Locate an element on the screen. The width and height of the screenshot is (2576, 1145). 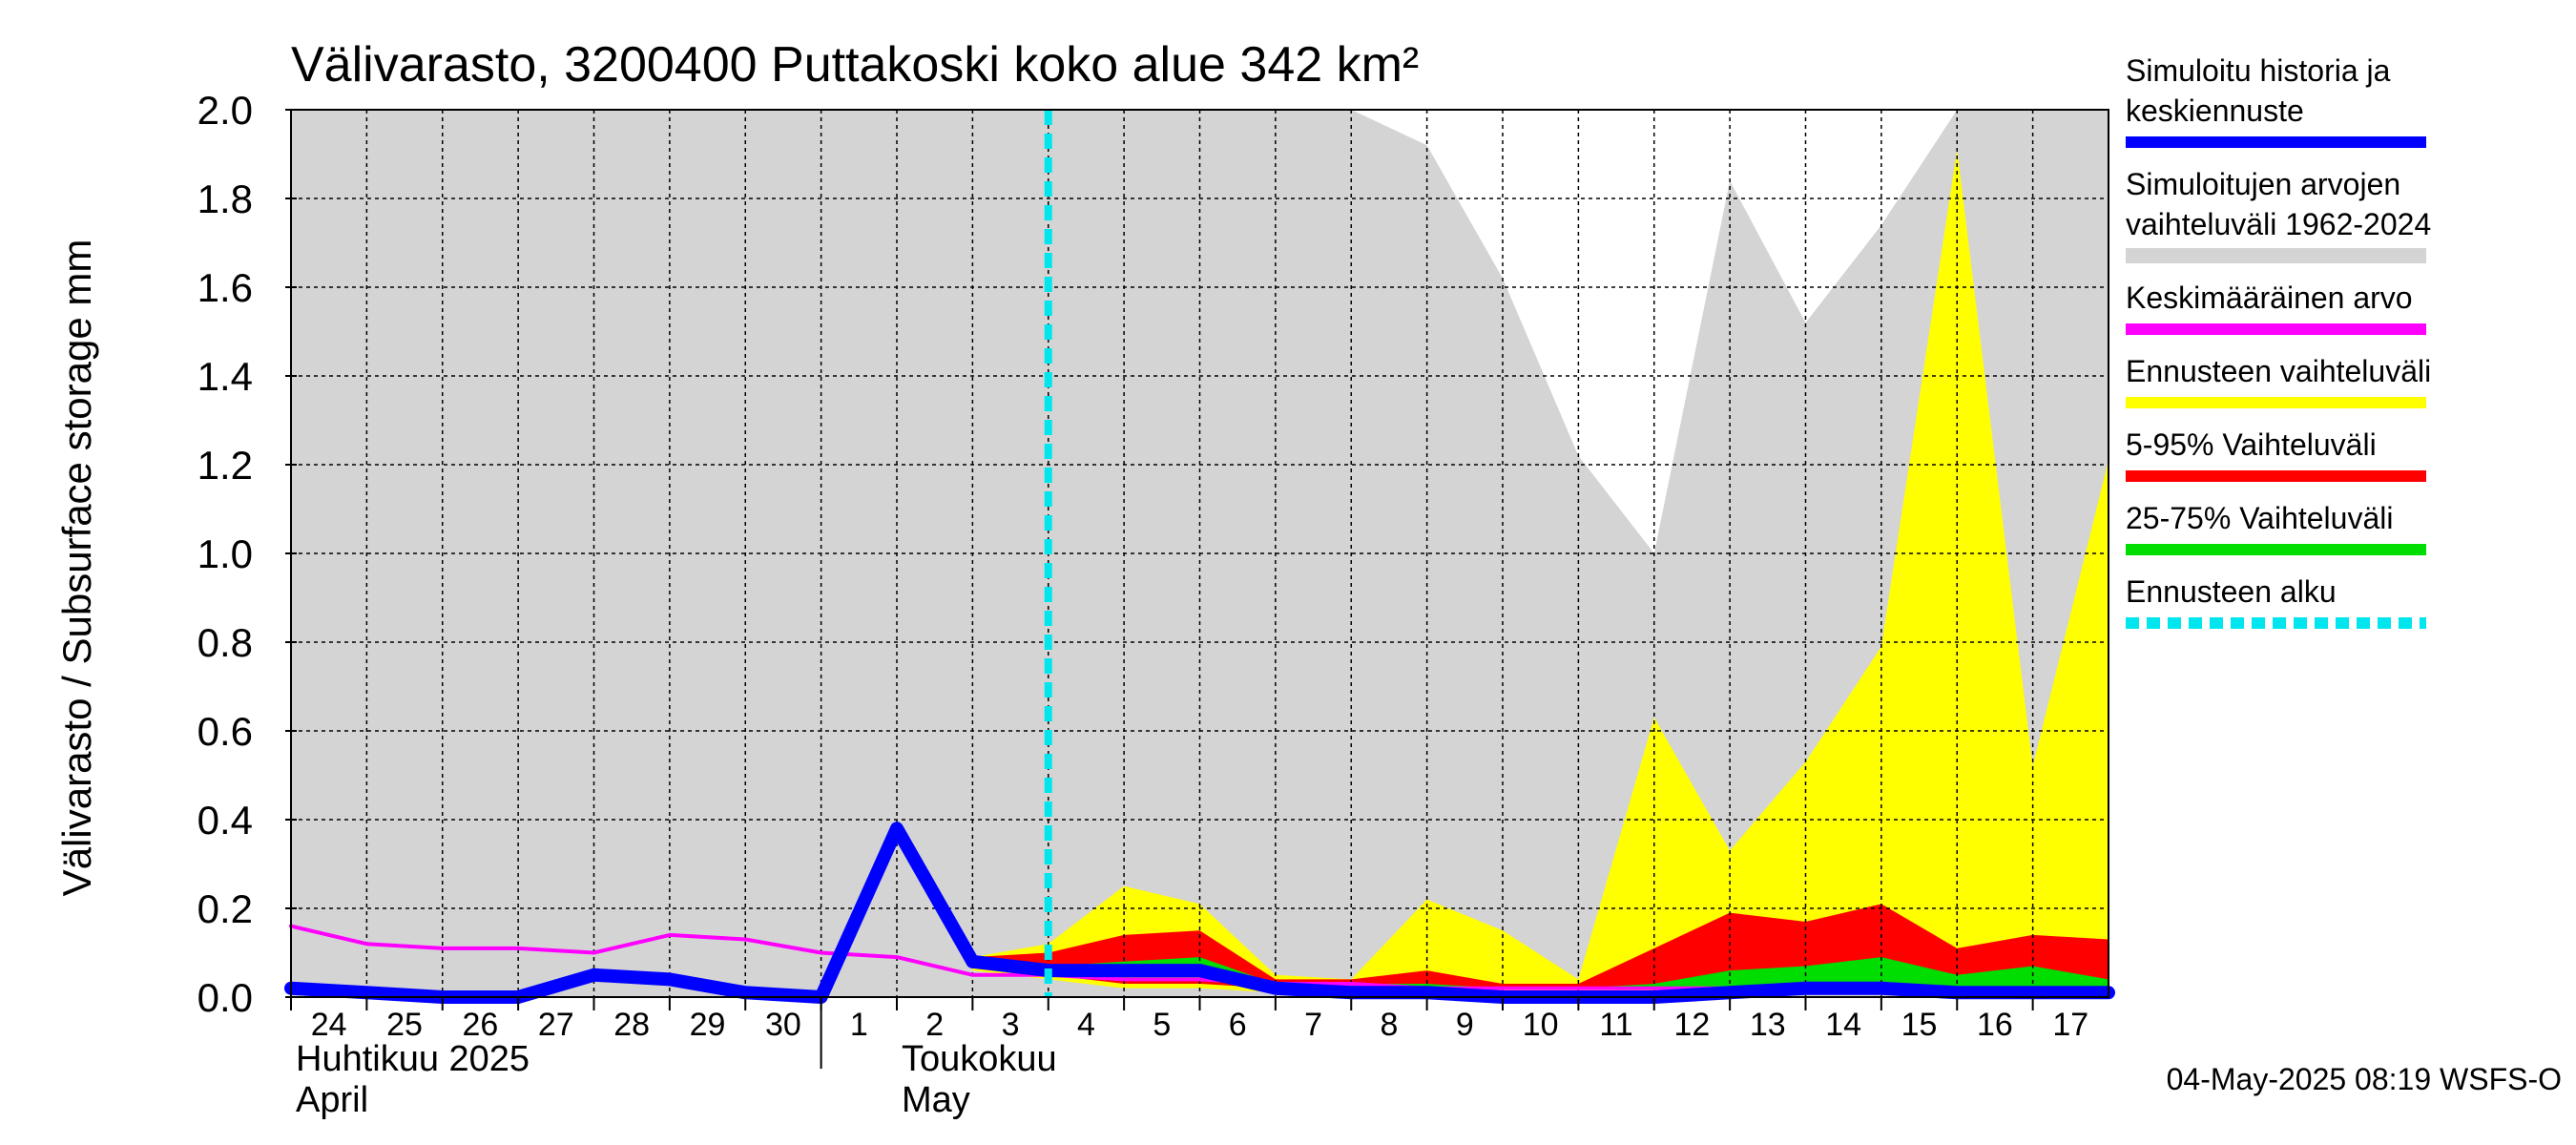
y-tick-label: 1.2 is located at coordinates (225, 465).